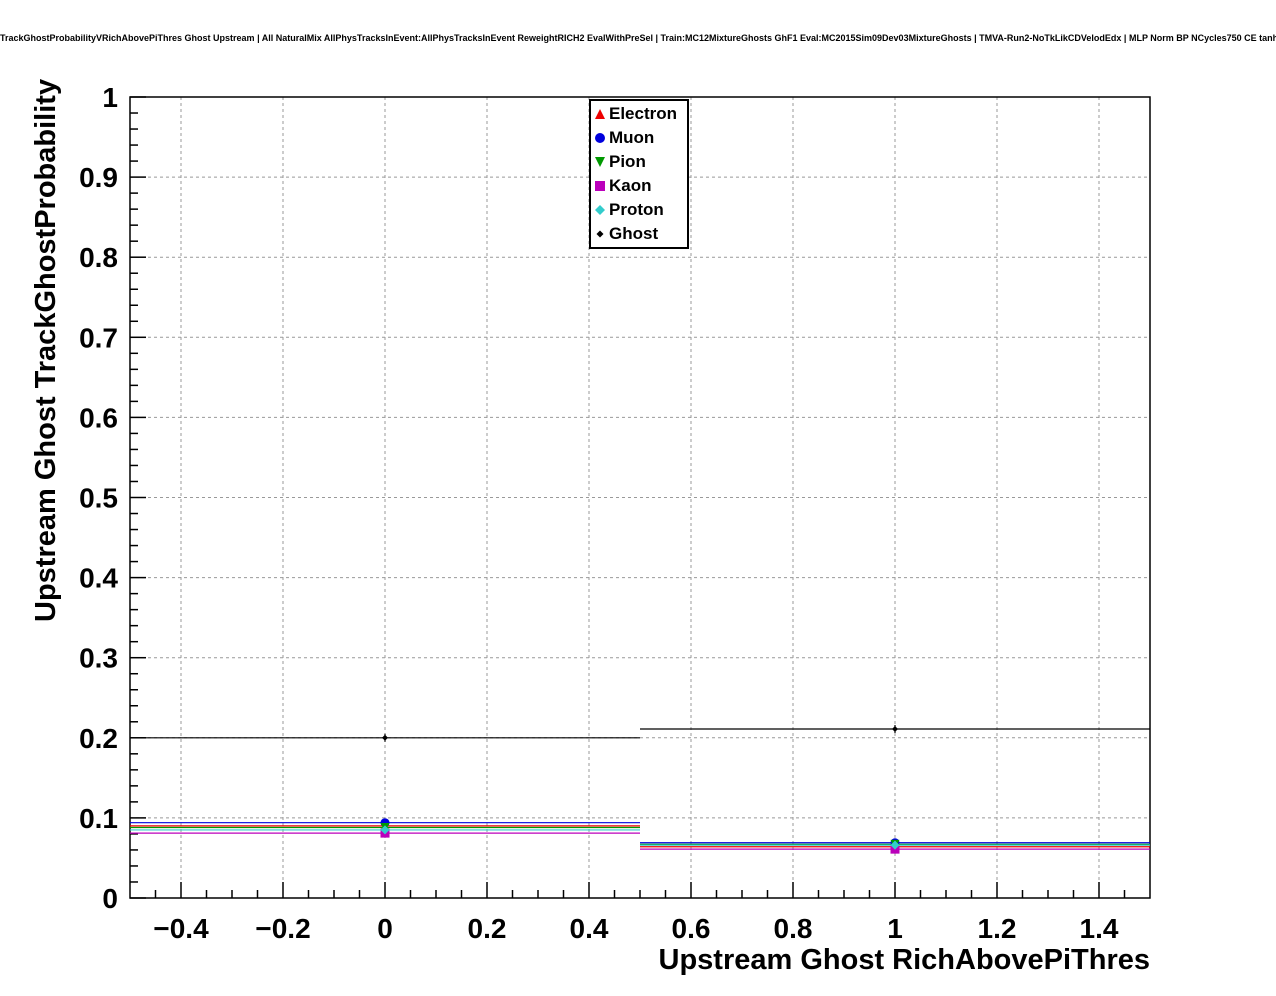  I want to click on y-tick-label: 1, so click(110, 97).